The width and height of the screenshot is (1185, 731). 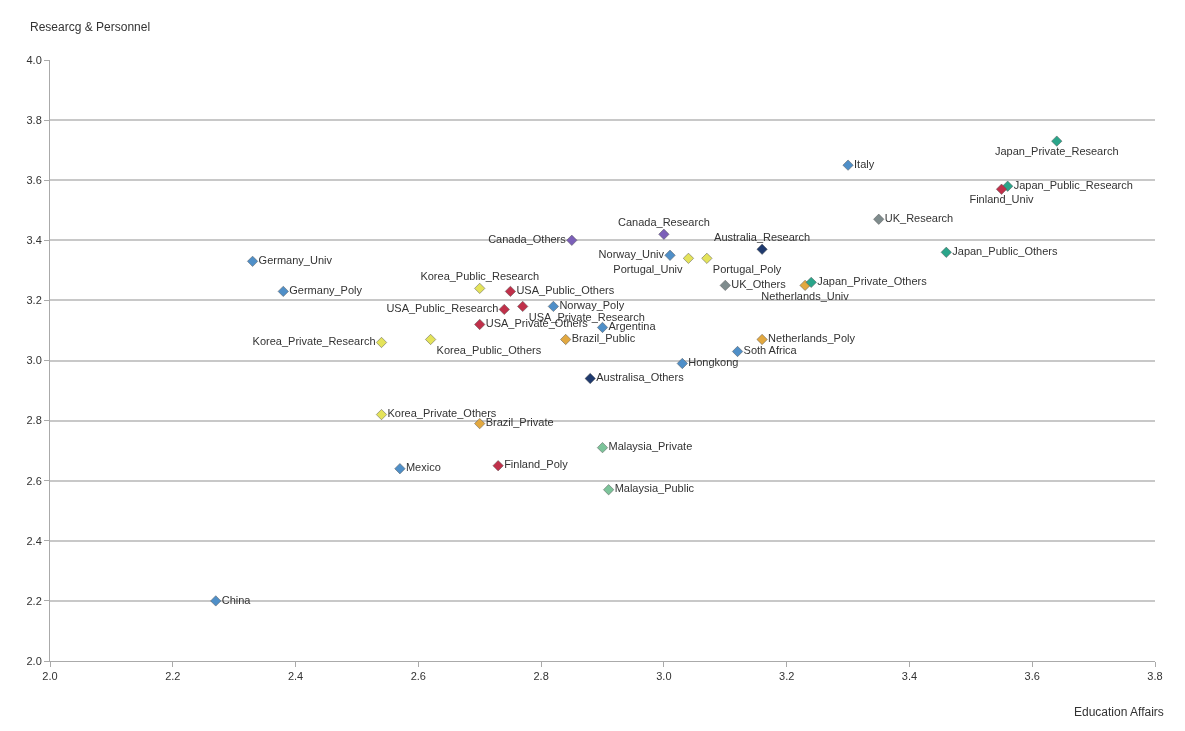 What do you see at coordinates (295, 676) in the screenshot?
I see `x-tick-label: 2.4` at bounding box center [295, 676].